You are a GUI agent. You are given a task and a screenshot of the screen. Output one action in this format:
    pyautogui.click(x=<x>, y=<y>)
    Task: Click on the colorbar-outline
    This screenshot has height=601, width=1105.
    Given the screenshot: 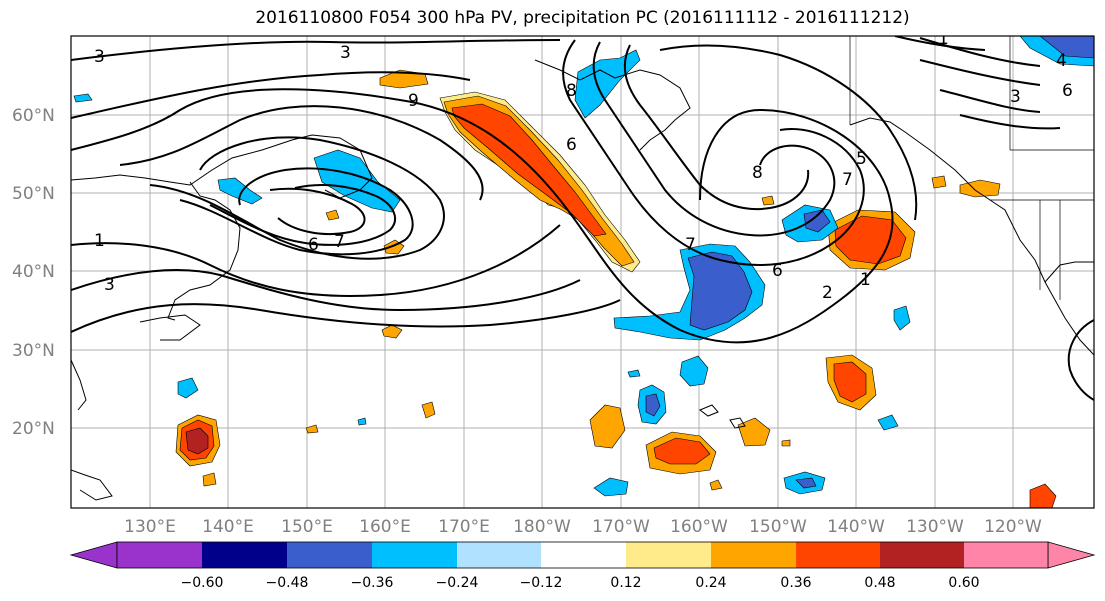 What is the action you would take?
    pyautogui.click(x=582, y=555)
    